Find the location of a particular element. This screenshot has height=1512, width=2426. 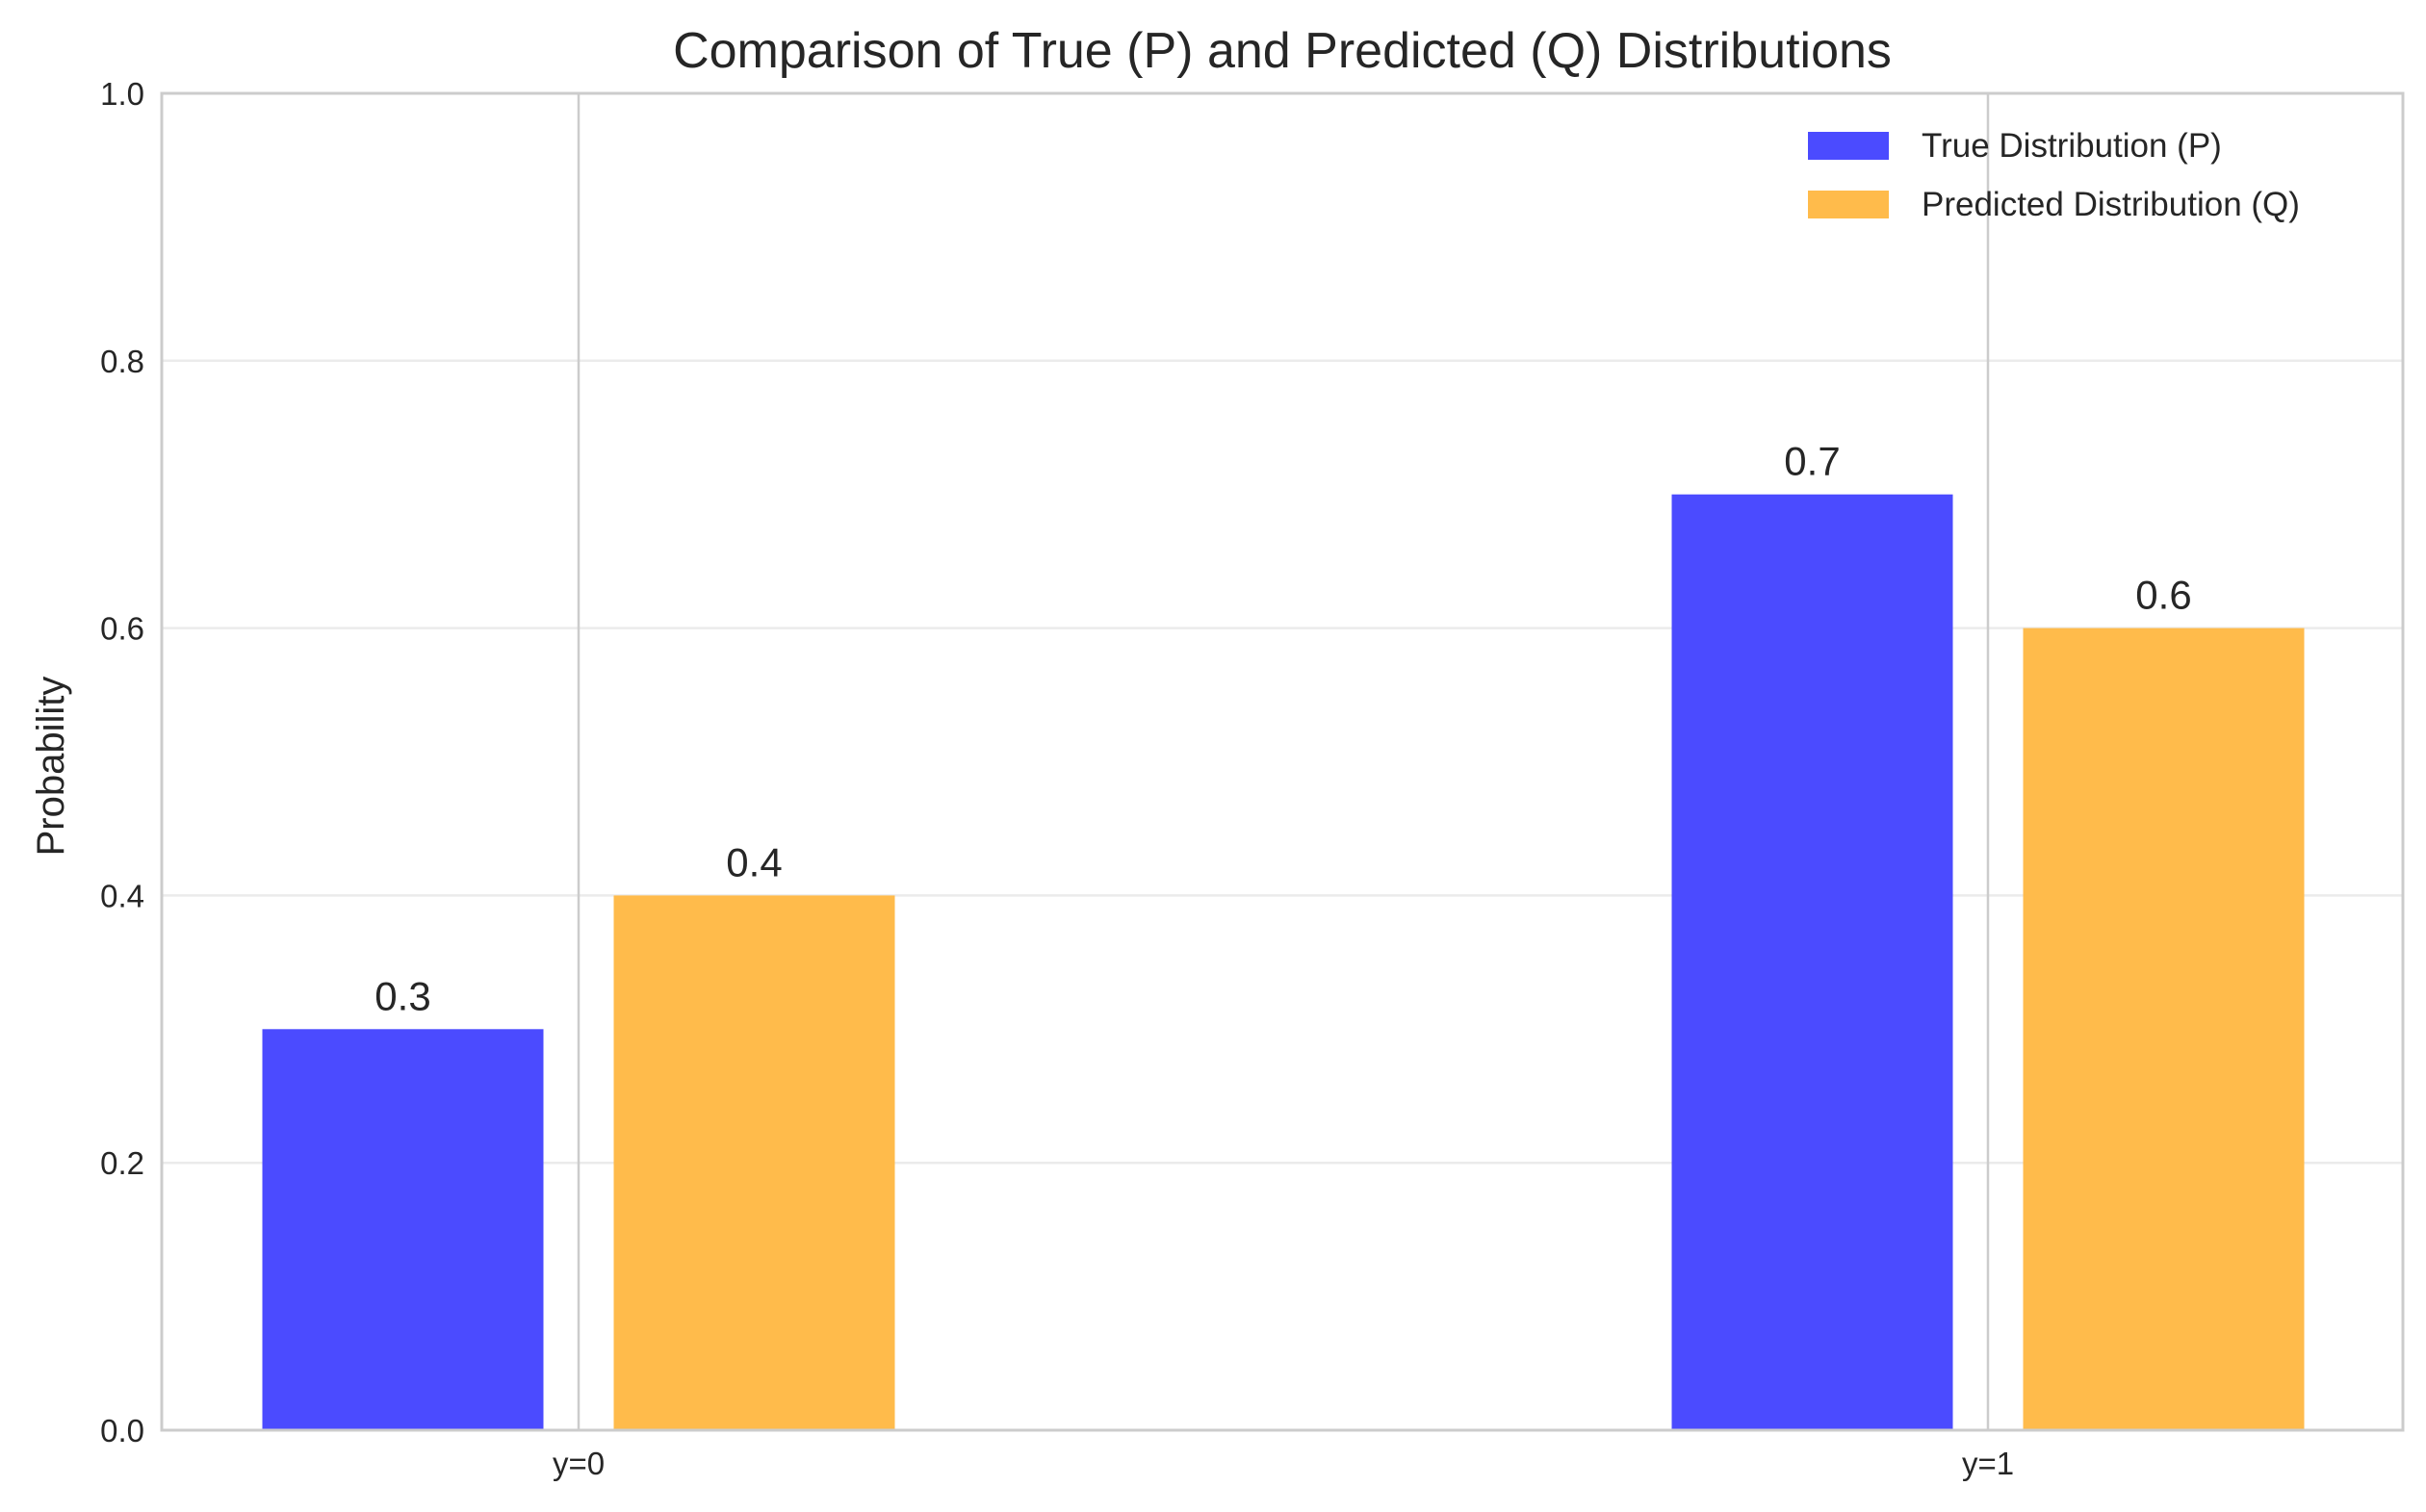

x-tick-label: y=1 is located at coordinates (1988, 1463).